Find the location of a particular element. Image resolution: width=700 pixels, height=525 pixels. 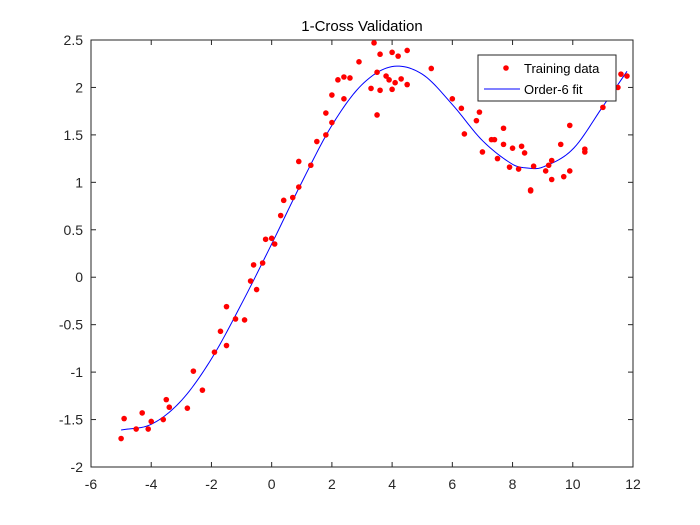

legend-box is located at coordinates (547, 78).